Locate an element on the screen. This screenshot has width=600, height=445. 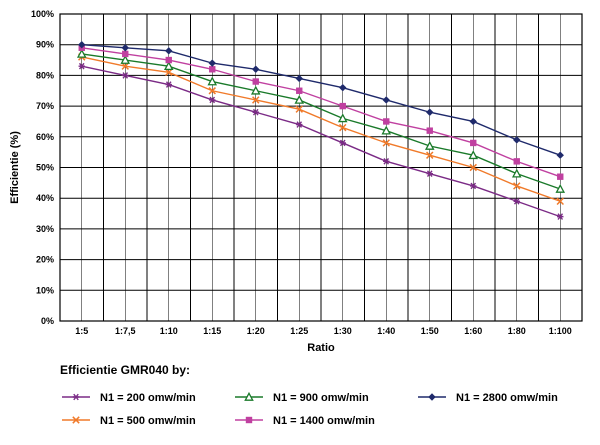
legend-label: N1 = 1400 omw/min is located at coordinates (324, 421).